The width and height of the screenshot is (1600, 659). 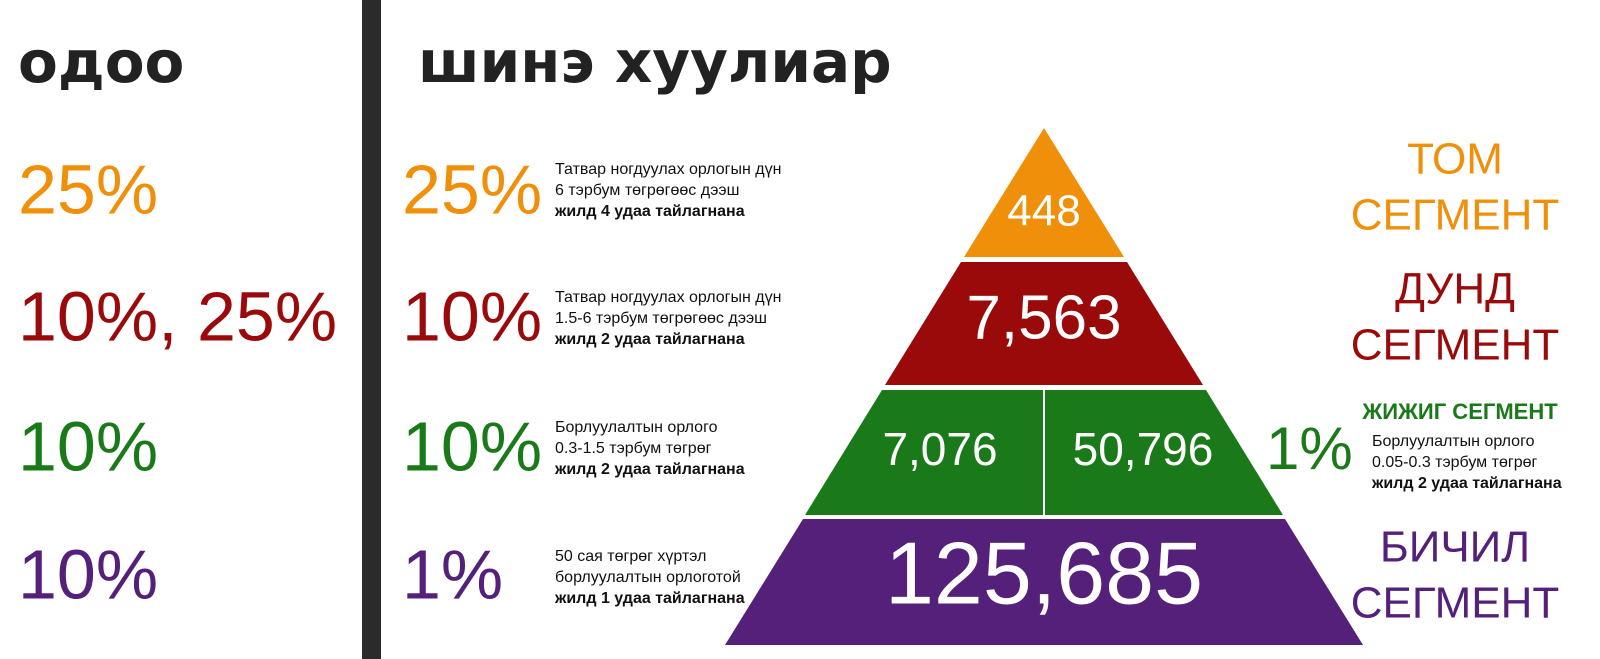 What do you see at coordinates (1455, 159) in the screenshot?
I see `segment-label: ТОМ` at bounding box center [1455, 159].